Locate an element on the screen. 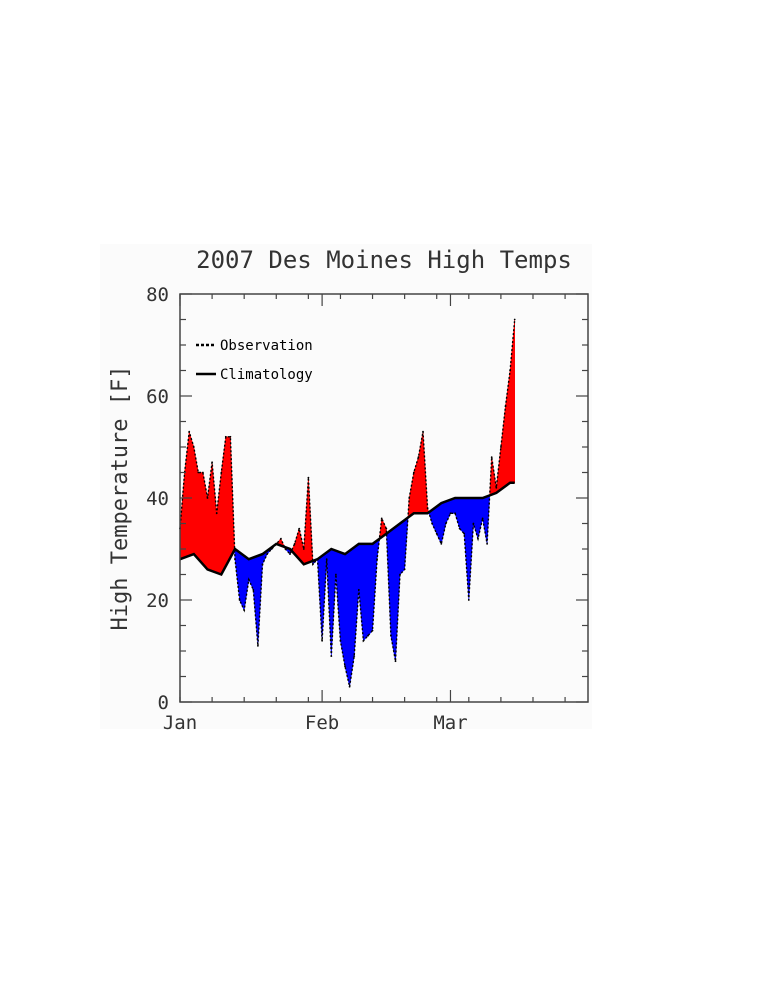 This screenshot has width=770, height=1001. y-tick-label-20: 20 is located at coordinates (157, 601).